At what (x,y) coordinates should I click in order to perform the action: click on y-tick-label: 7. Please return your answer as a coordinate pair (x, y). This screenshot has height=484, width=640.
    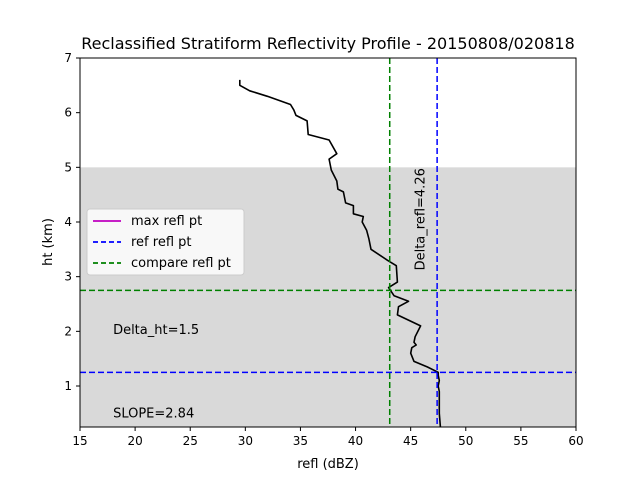
    Looking at the image, I should click on (68, 58).